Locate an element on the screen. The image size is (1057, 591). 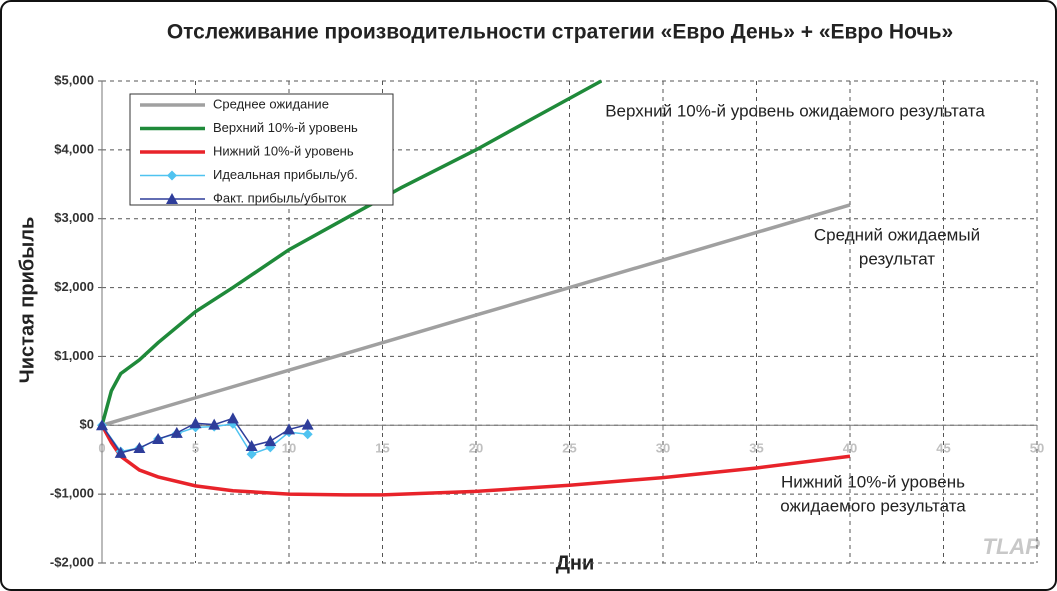
legend-label: Идеальная прибыль/уб. is located at coordinates (285, 174).